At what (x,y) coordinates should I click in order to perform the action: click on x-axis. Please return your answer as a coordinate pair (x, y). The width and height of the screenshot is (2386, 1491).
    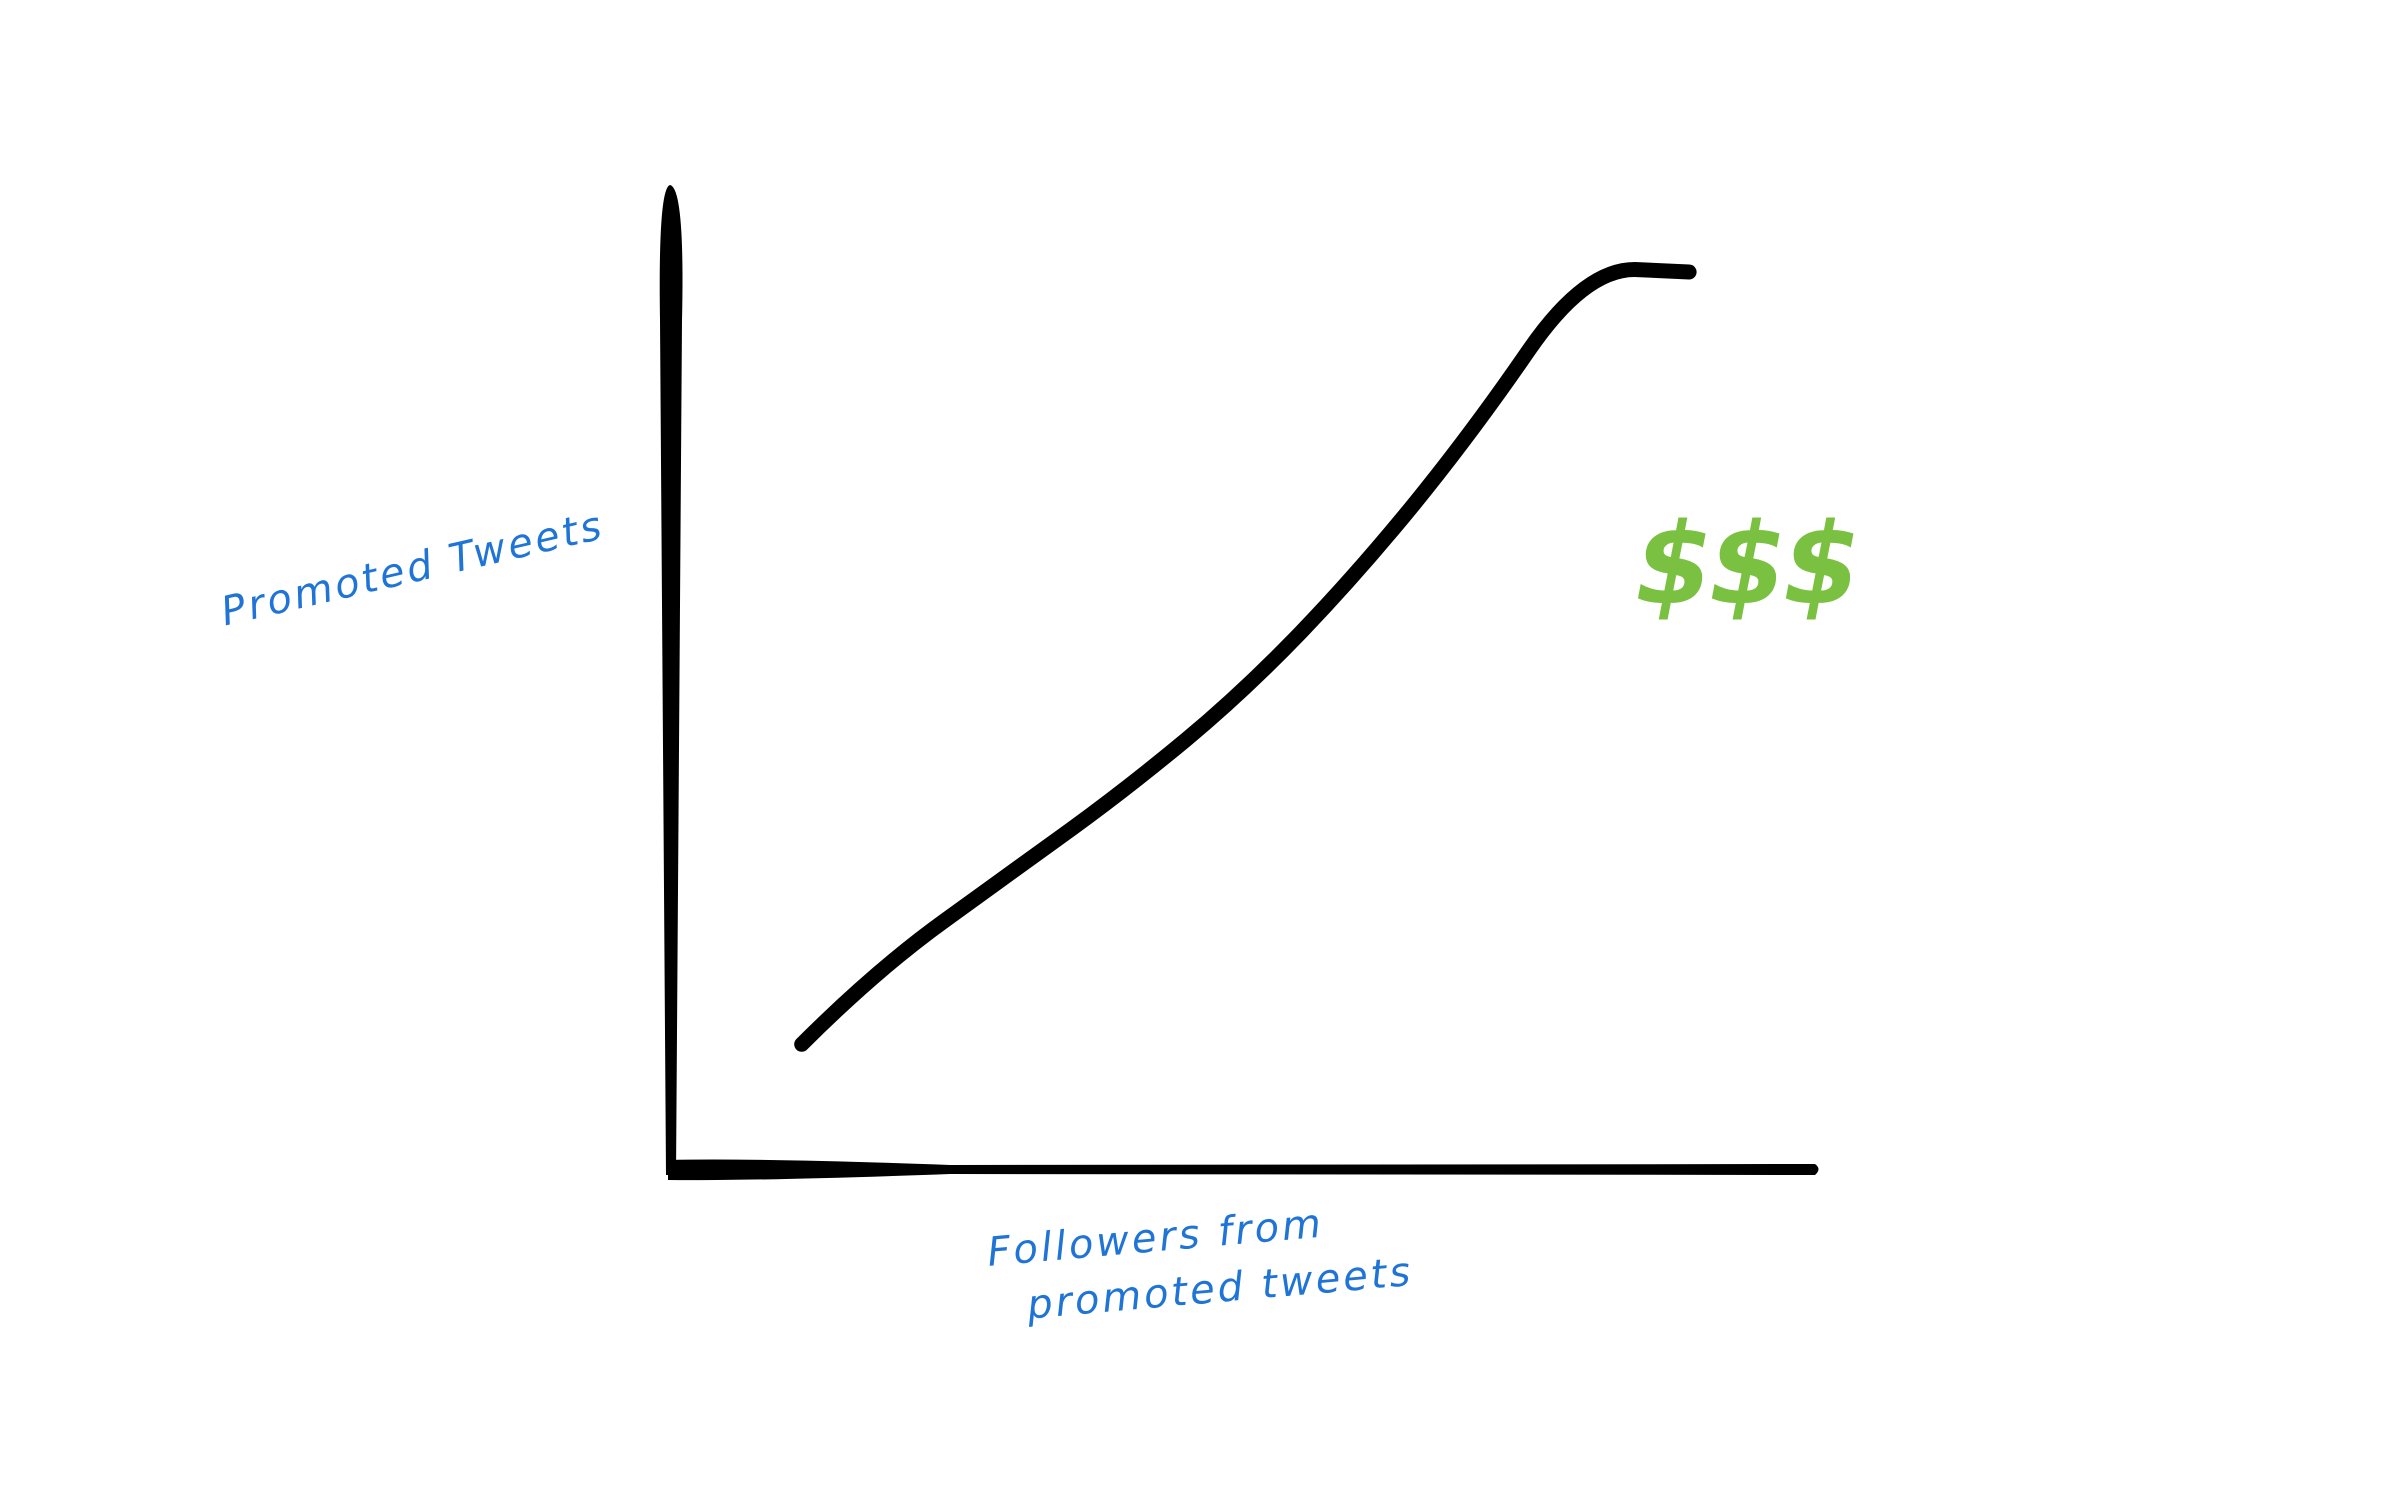
    Looking at the image, I should click on (1243, 1170).